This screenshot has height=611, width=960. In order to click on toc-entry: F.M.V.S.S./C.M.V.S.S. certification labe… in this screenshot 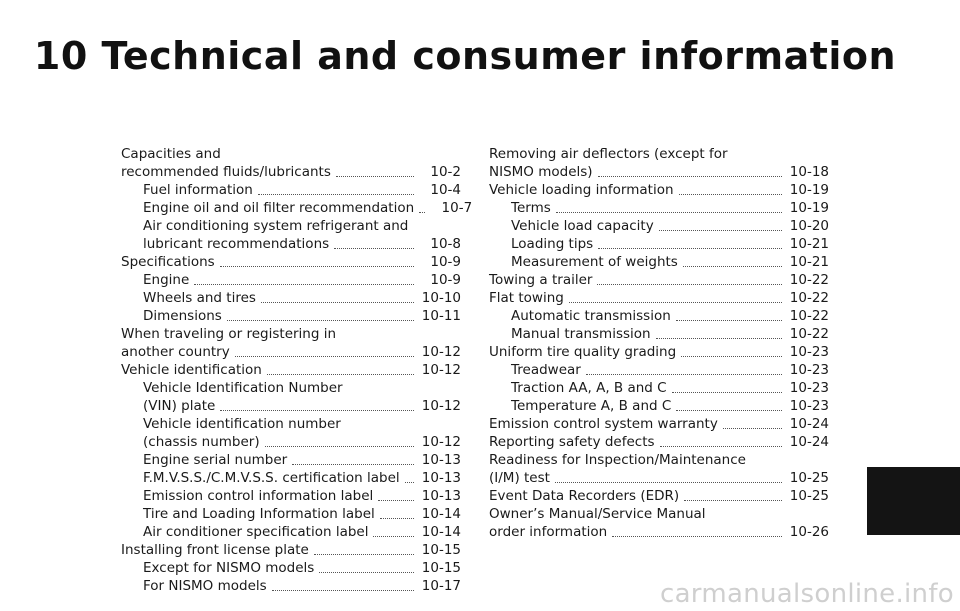, I will do `click(291, 478)`.